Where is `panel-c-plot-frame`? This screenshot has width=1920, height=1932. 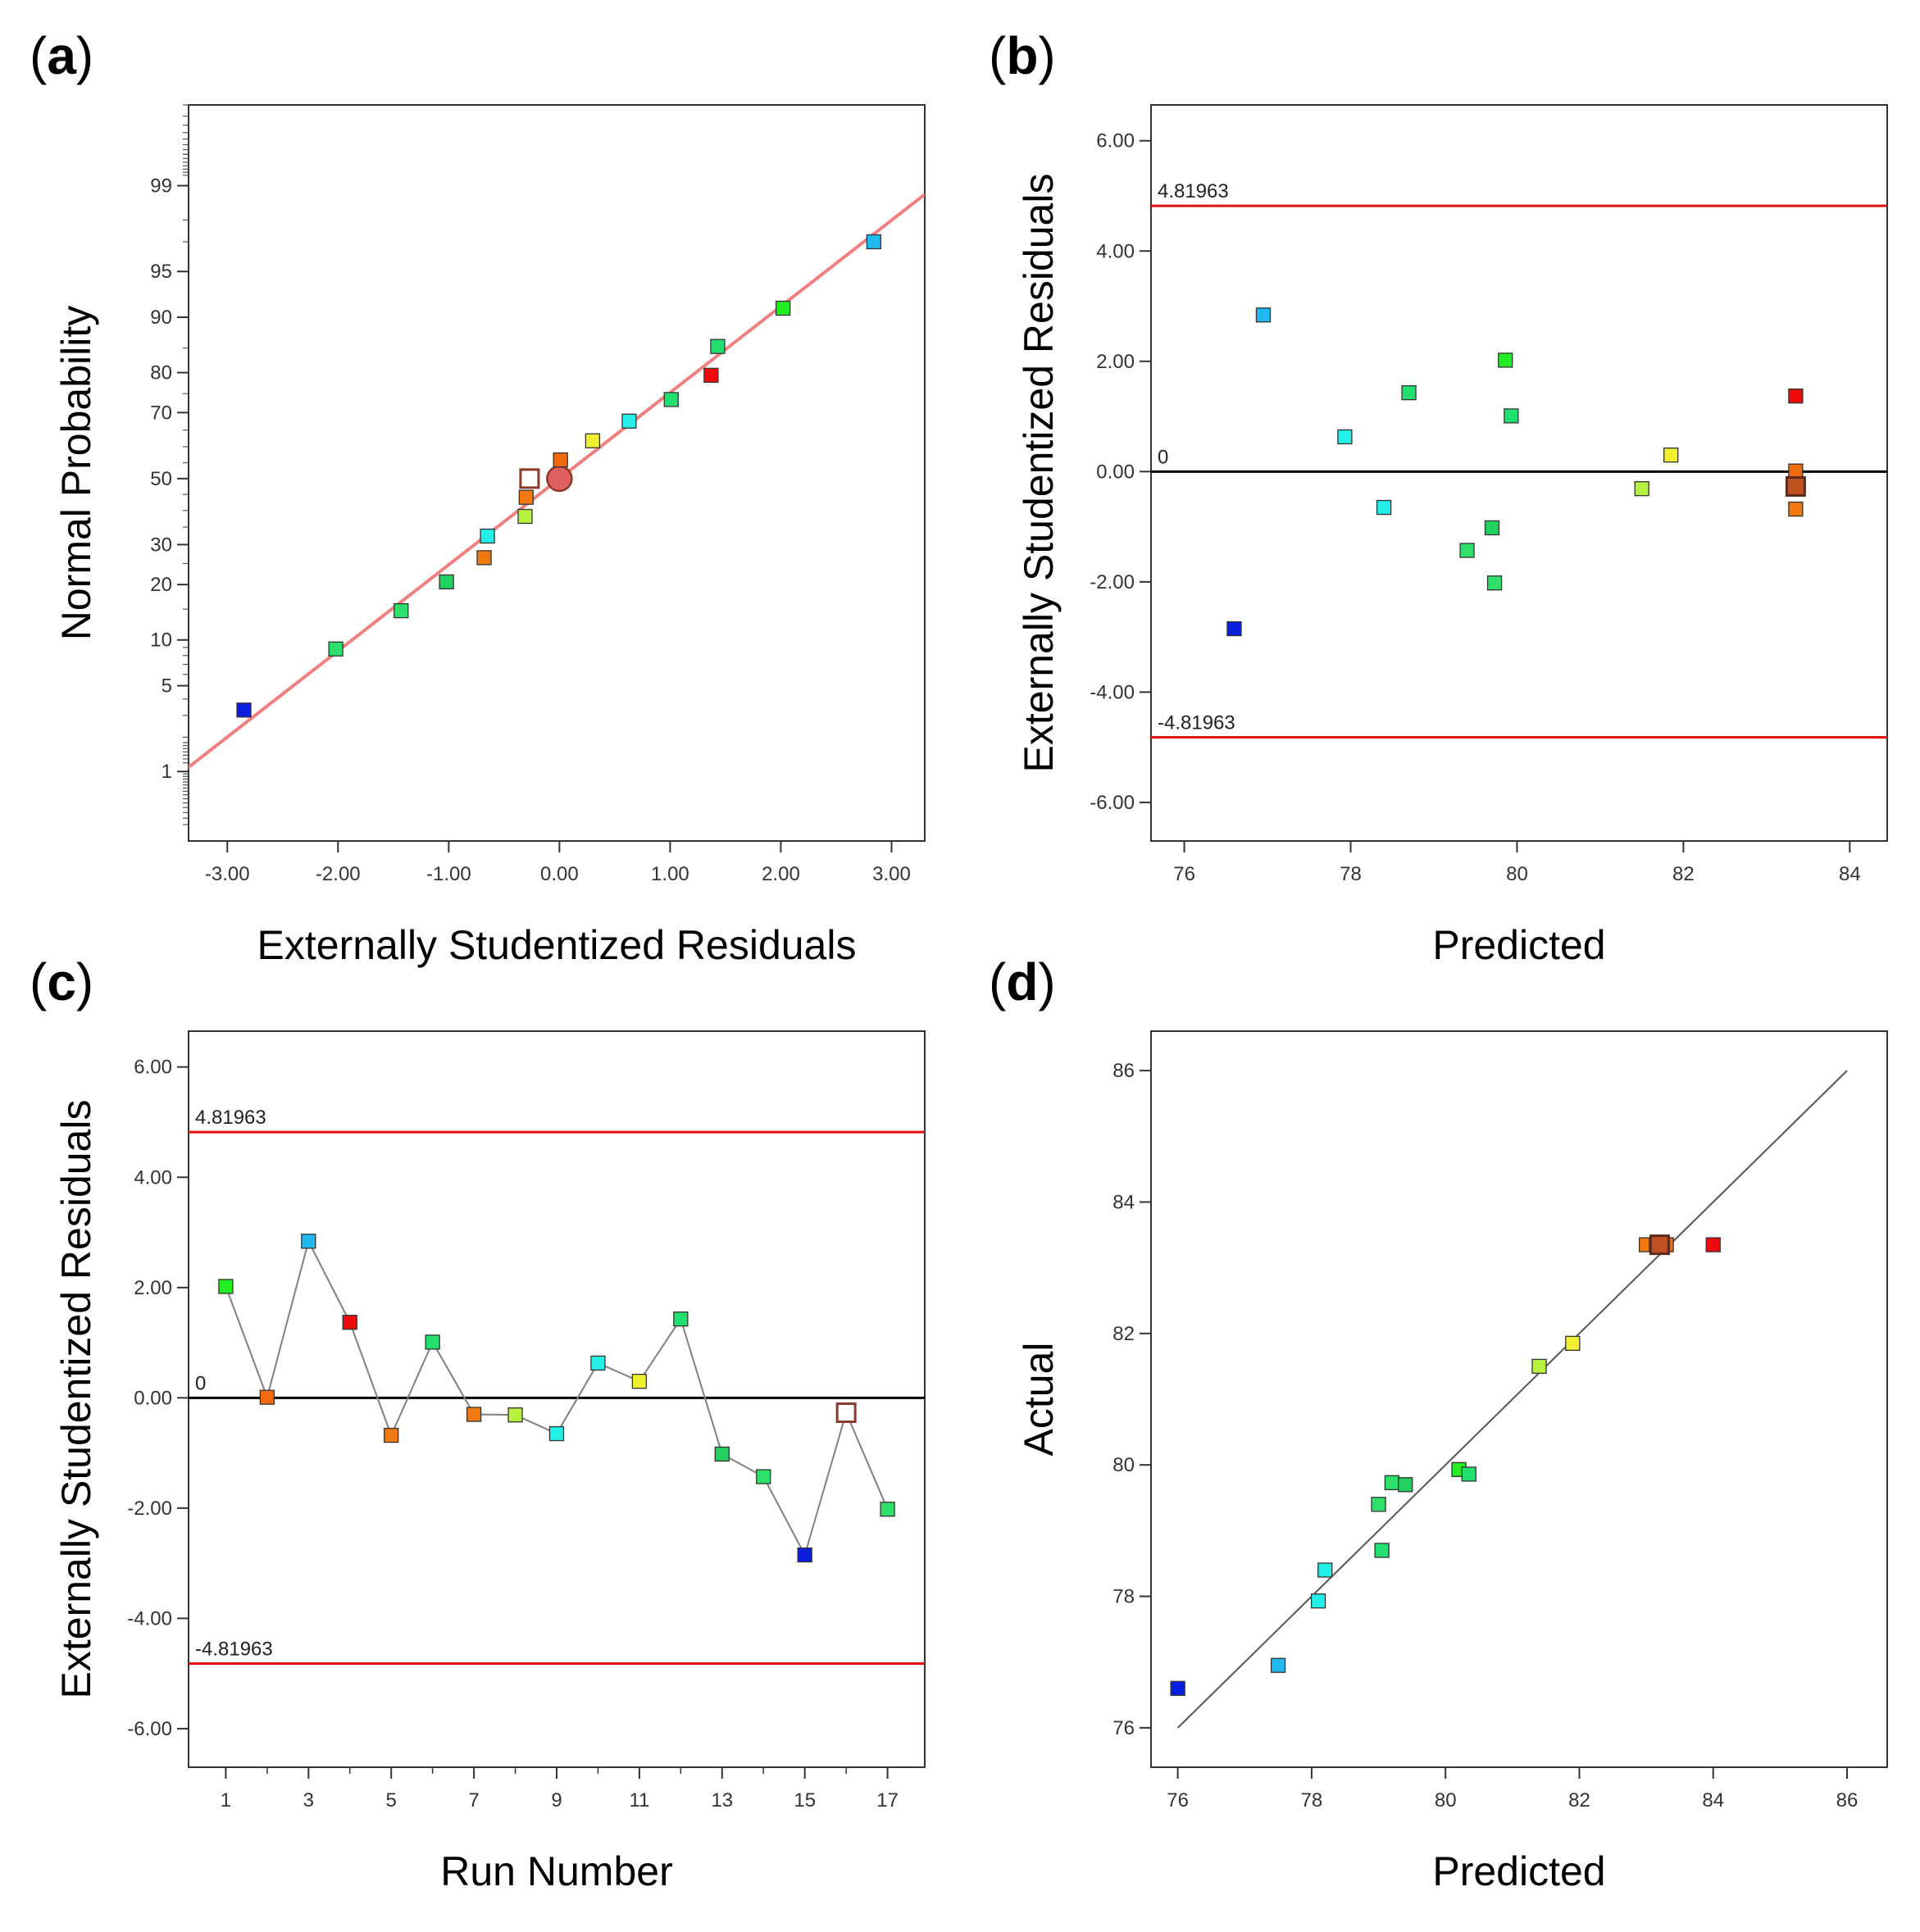
panel-c-plot-frame is located at coordinates (557, 1399).